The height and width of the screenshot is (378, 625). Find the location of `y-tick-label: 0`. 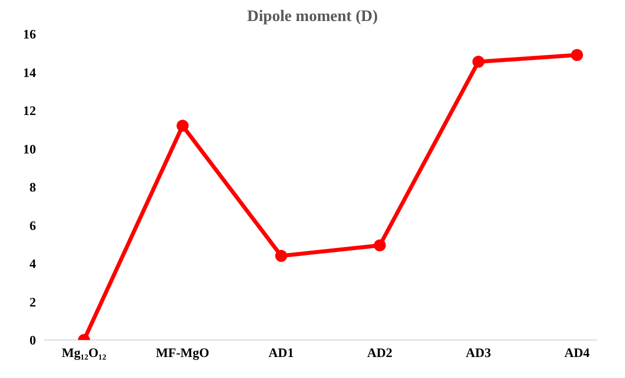

y-tick-label: 0 is located at coordinates (33, 340).